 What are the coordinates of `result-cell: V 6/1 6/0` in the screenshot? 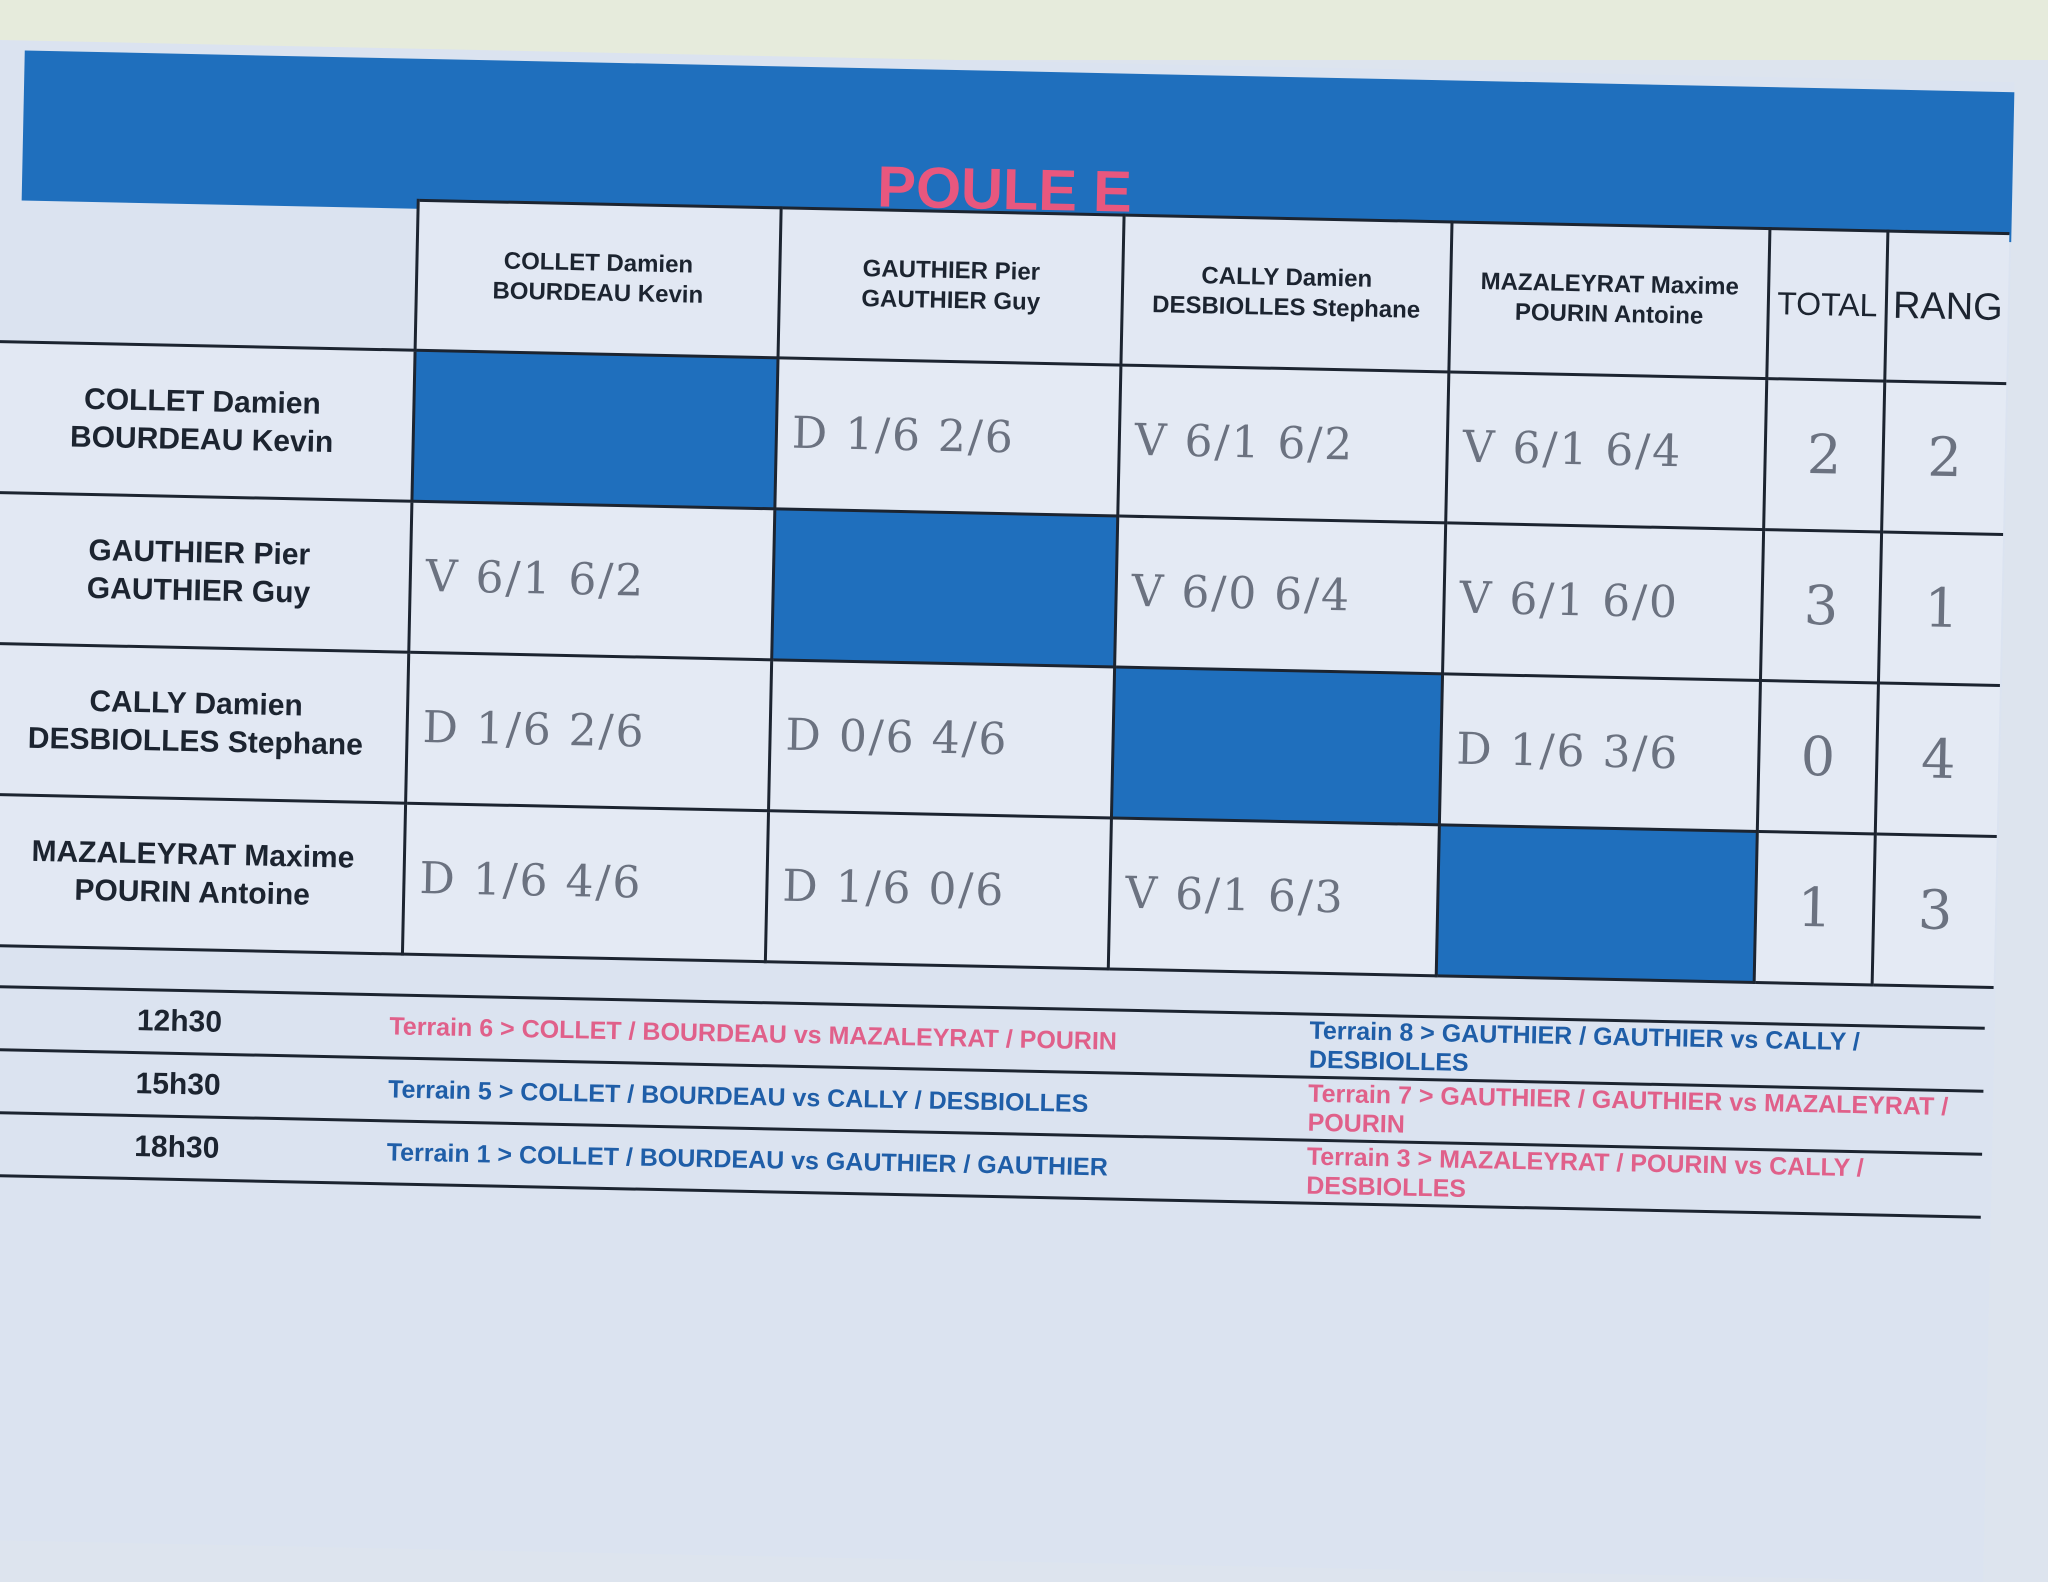 It's located at (1603, 601).